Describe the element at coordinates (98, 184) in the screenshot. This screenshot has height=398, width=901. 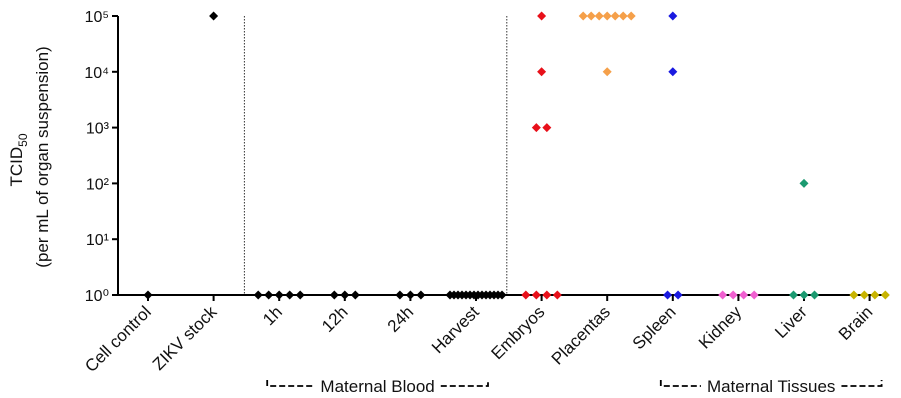
I see `y-tick-label: 10²` at that location.